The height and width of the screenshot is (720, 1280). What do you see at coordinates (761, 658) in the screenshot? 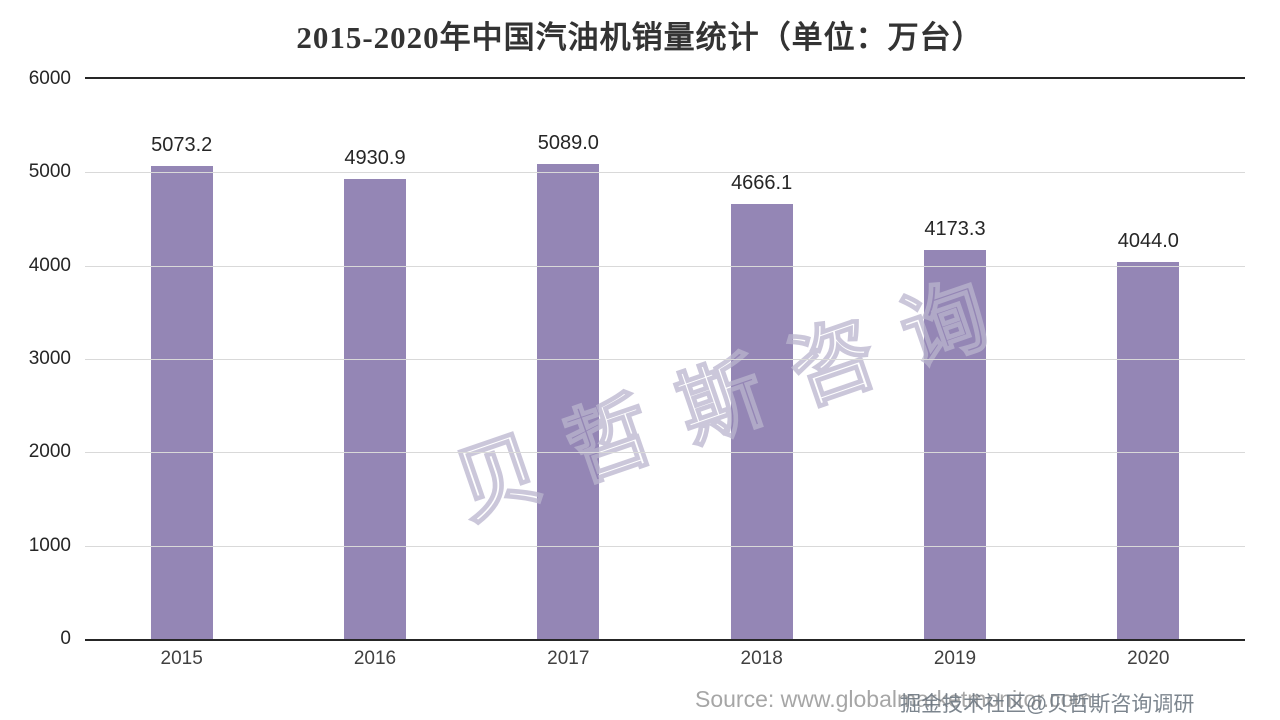
I see `x-axis-tick-label: 2018` at bounding box center [761, 658].